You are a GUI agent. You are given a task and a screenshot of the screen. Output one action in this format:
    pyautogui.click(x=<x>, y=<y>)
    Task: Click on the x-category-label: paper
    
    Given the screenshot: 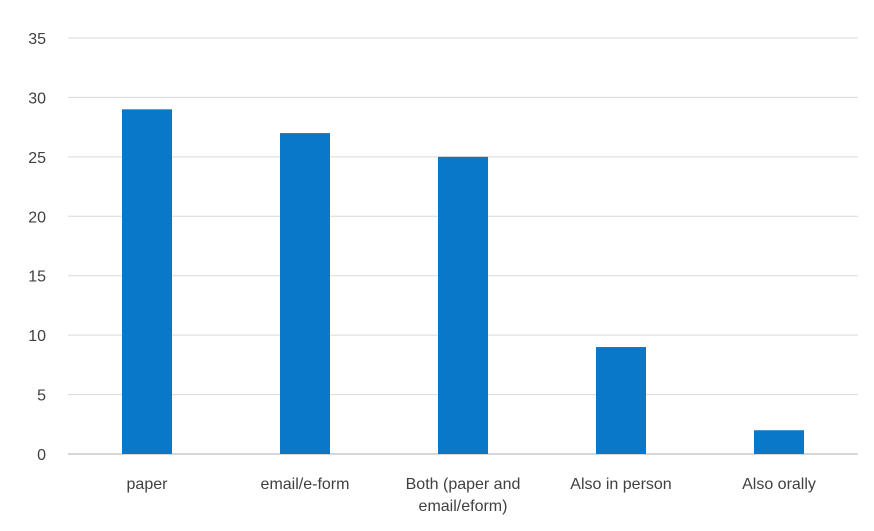 What is the action you would take?
    pyautogui.click(x=148, y=484)
    